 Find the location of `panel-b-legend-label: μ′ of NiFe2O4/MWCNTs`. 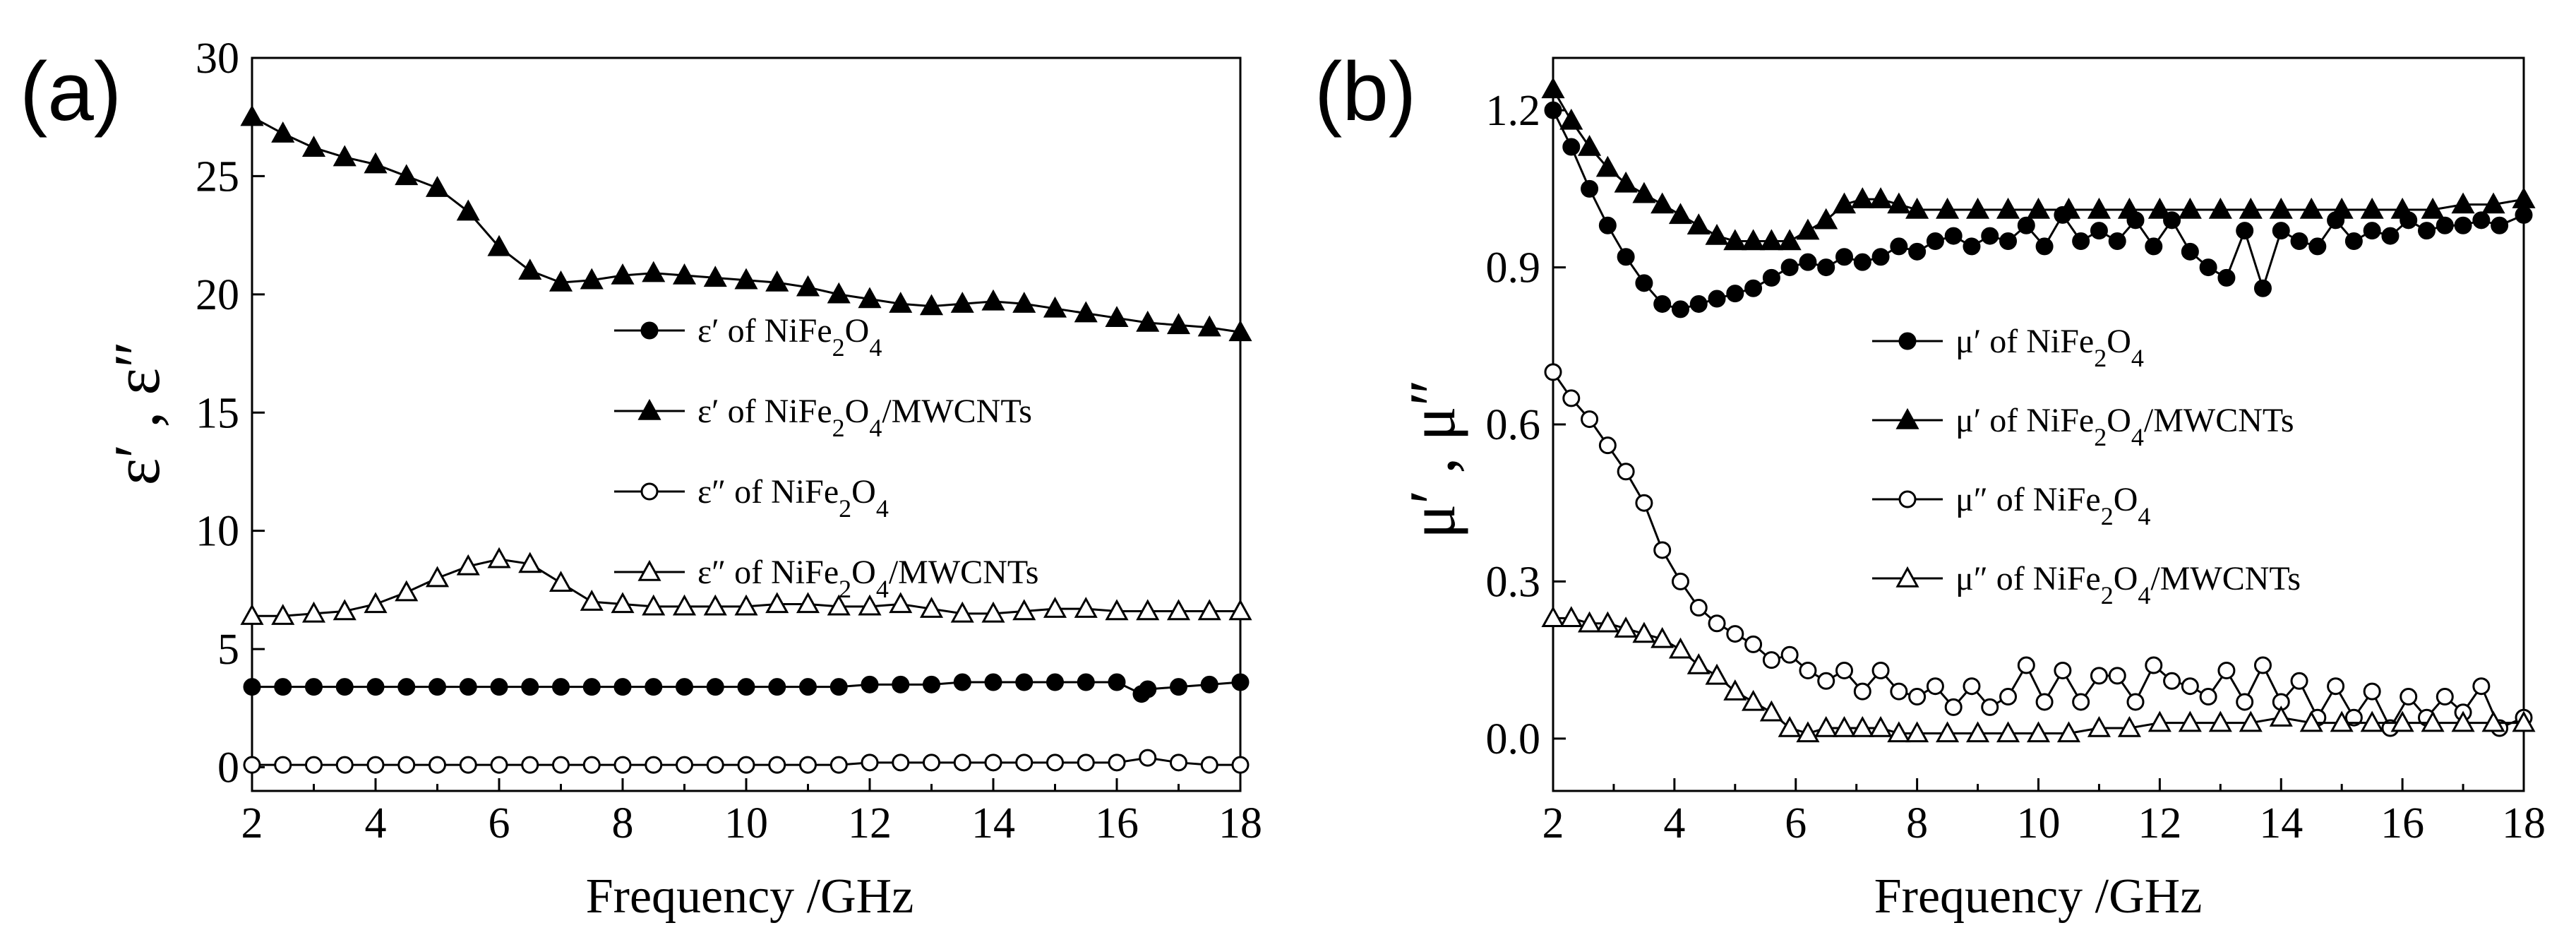

panel-b-legend-label: μ′ of NiFe2O4/MWCNTs is located at coordinates (2124, 427).